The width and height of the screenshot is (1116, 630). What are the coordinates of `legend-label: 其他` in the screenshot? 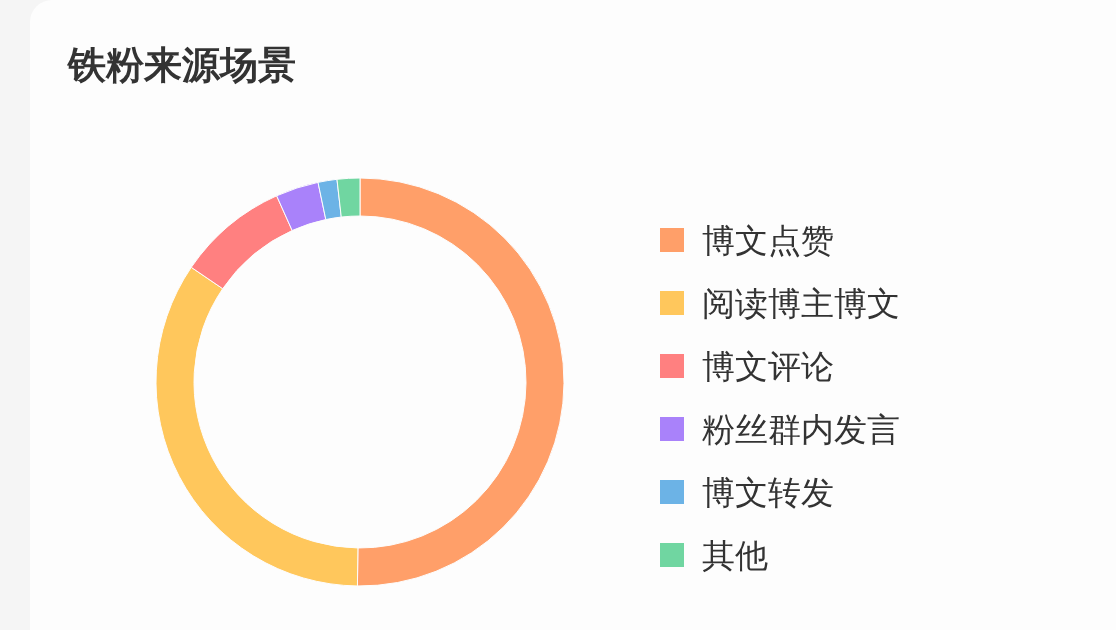 It's located at (735, 555).